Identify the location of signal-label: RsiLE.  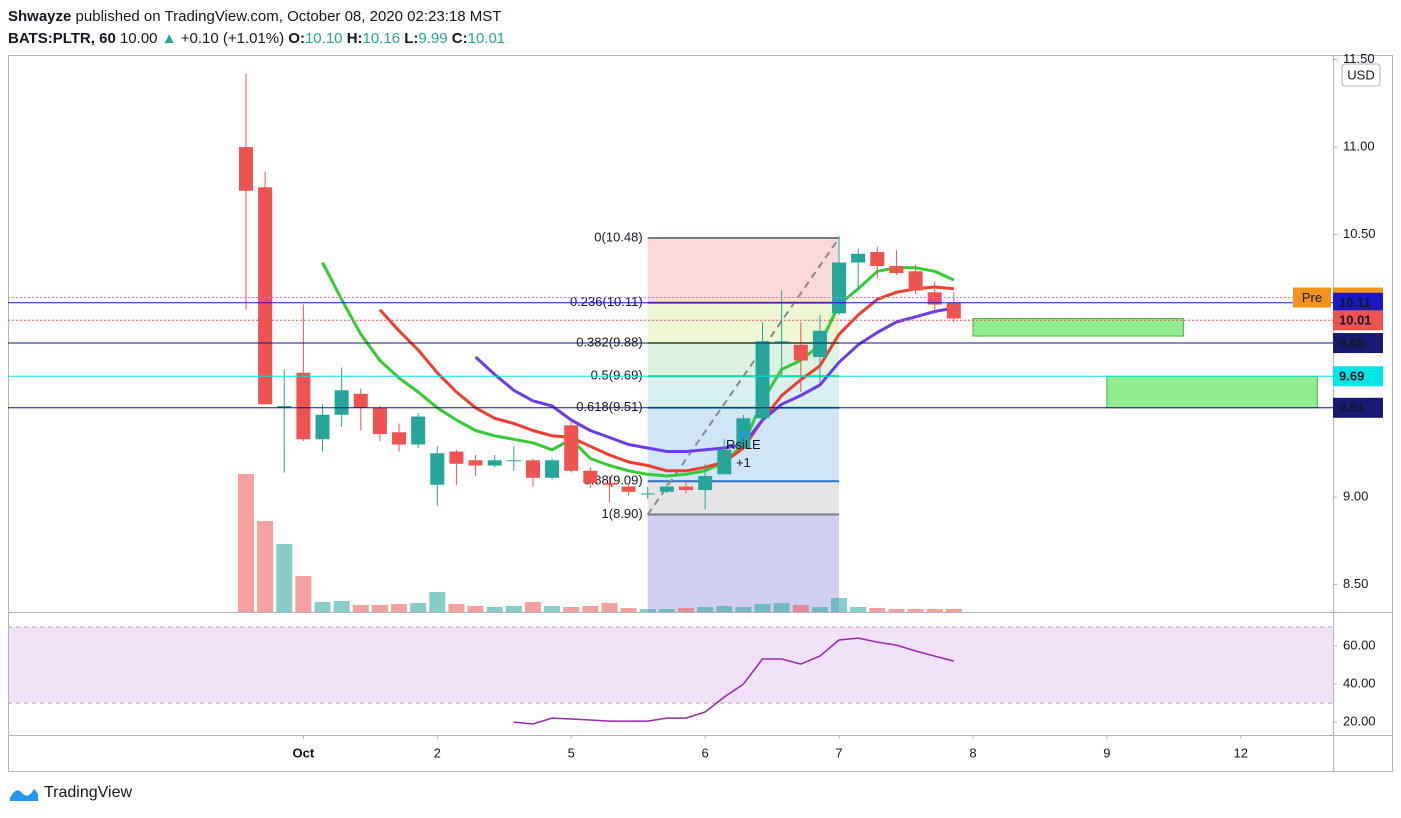
(743, 444).